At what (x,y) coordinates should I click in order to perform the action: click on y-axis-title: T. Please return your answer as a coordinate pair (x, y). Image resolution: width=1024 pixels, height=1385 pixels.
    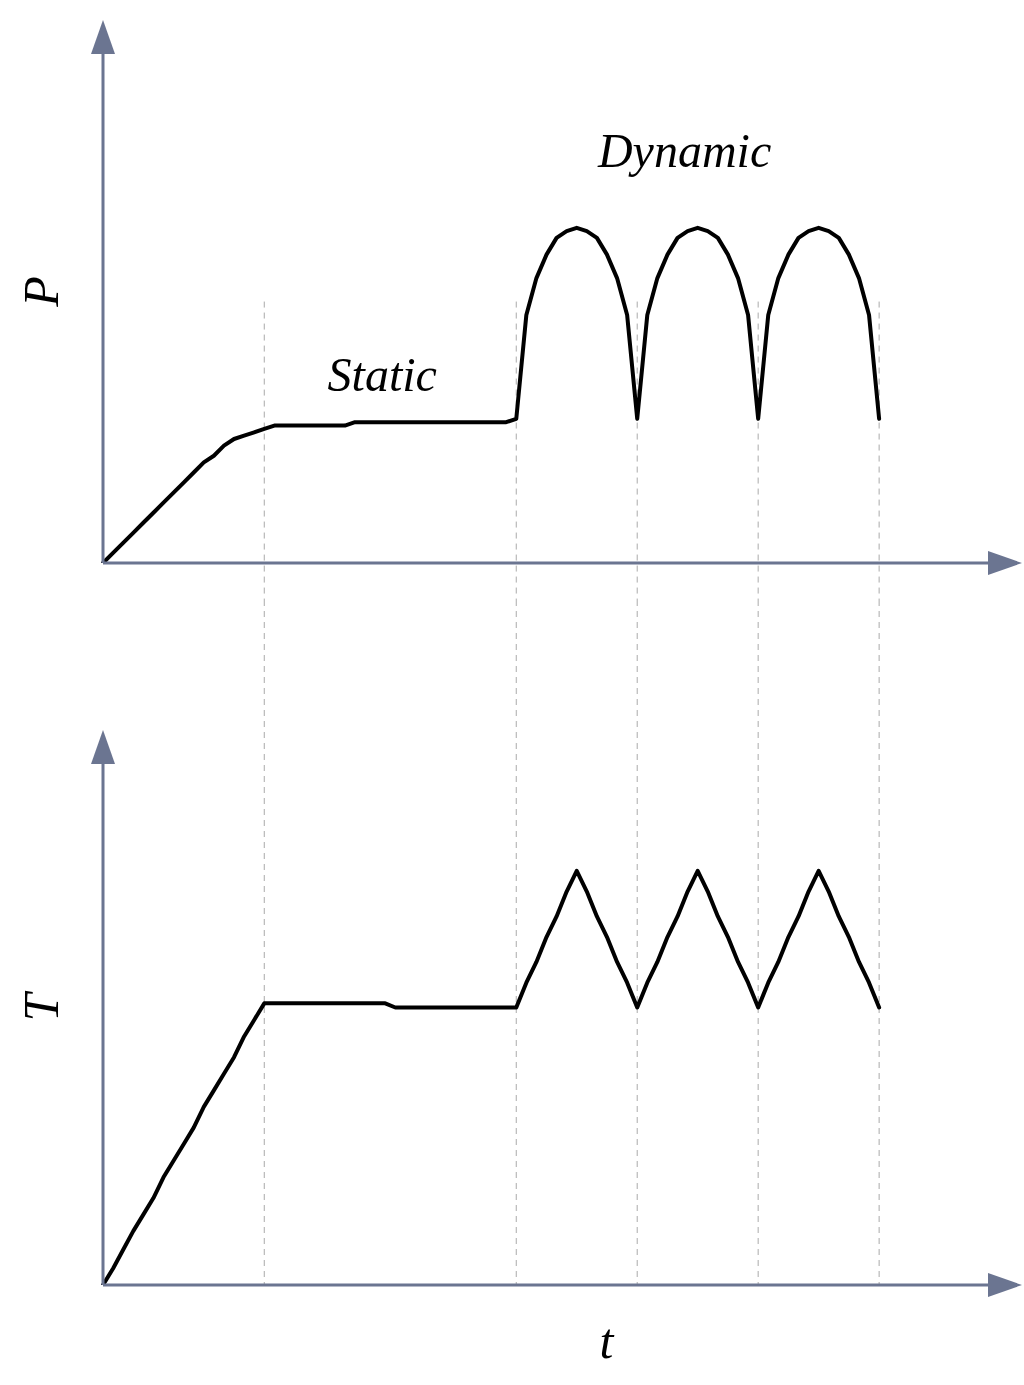
    Looking at the image, I should click on (41, 1006).